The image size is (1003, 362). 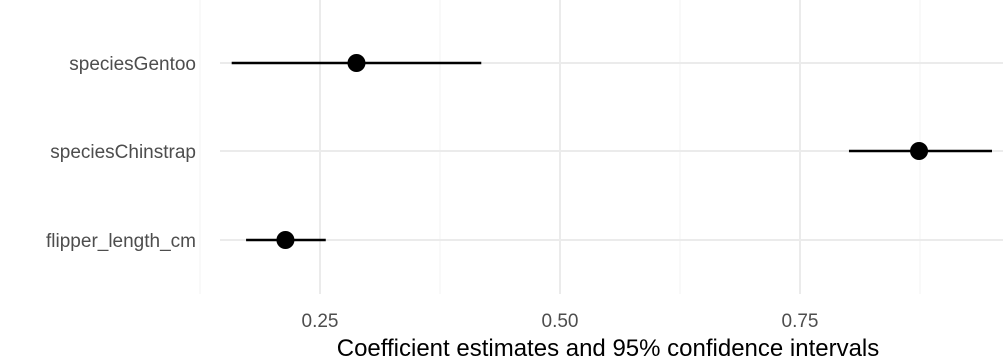 What do you see at coordinates (320, 321) in the screenshot?
I see `x-tick-label: 0.25` at bounding box center [320, 321].